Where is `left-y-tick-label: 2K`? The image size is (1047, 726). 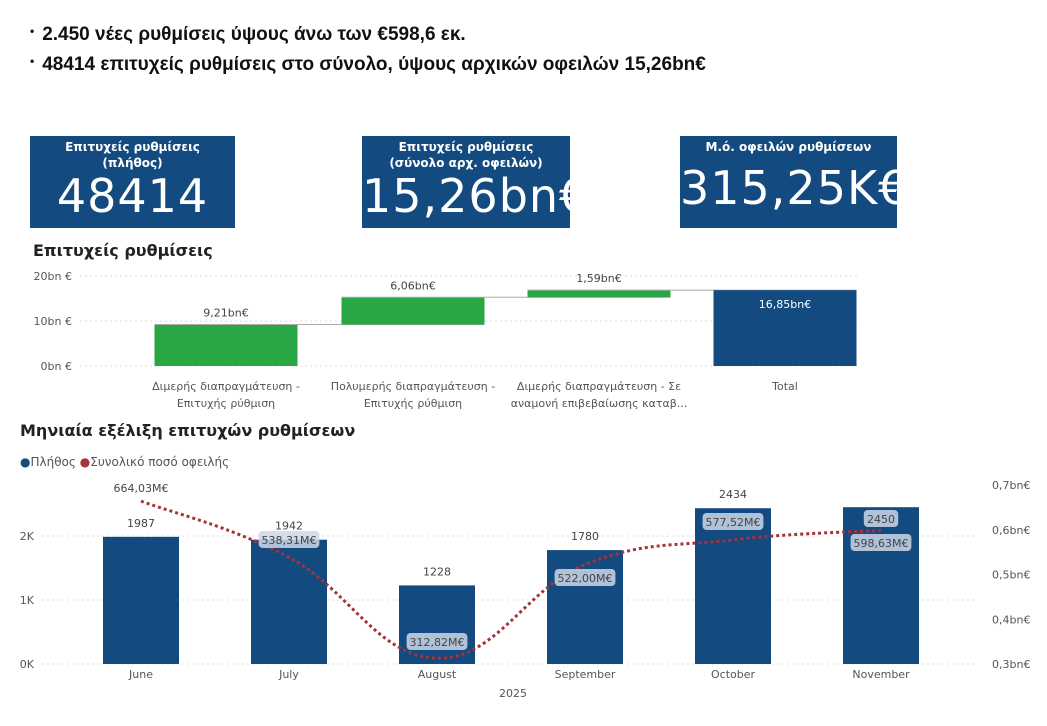
left-y-tick-label: 2K is located at coordinates (27, 536).